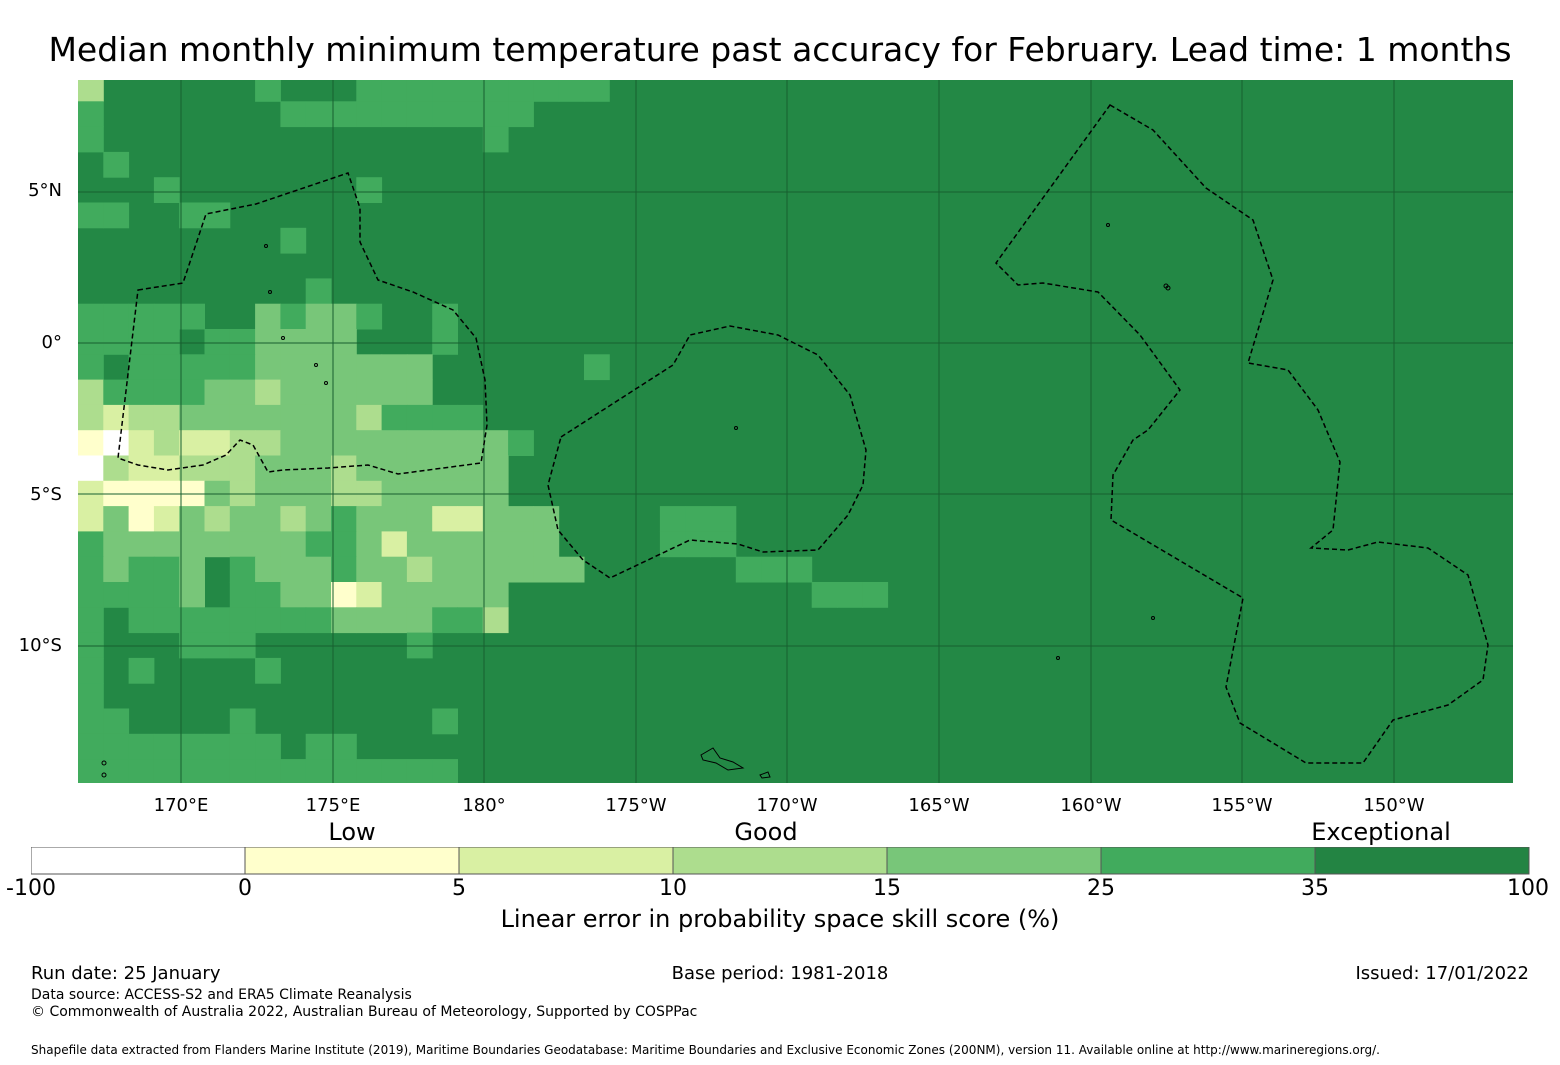 Image resolution: width=1560 pixels, height=1065 pixels. What do you see at coordinates (766, 832) in the screenshot?
I see `colorbar-category-good: Good` at bounding box center [766, 832].